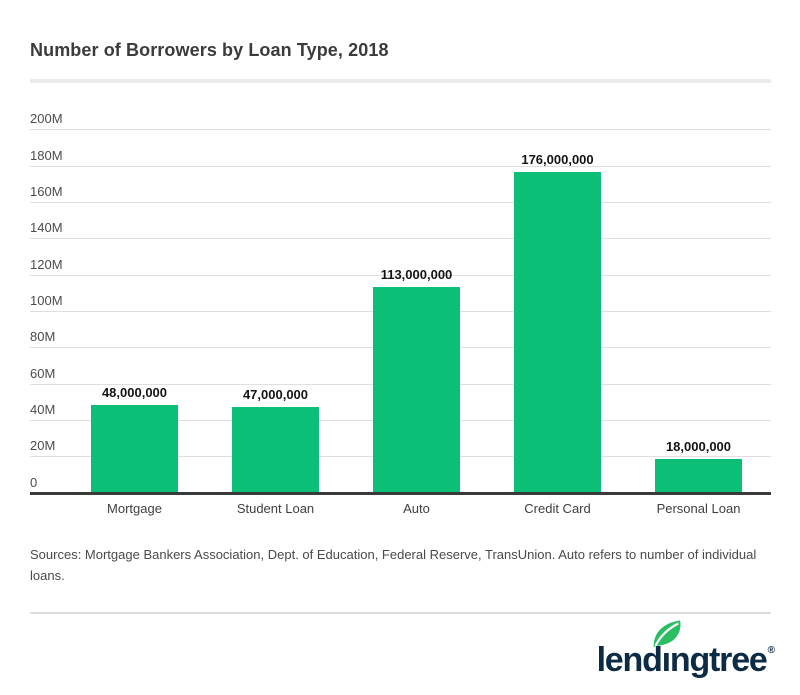 This screenshot has width=800, height=695. Describe the element at coordinates (46, 227) in the screenshot. I see `y-axis-tick-label: 140M` at that location.